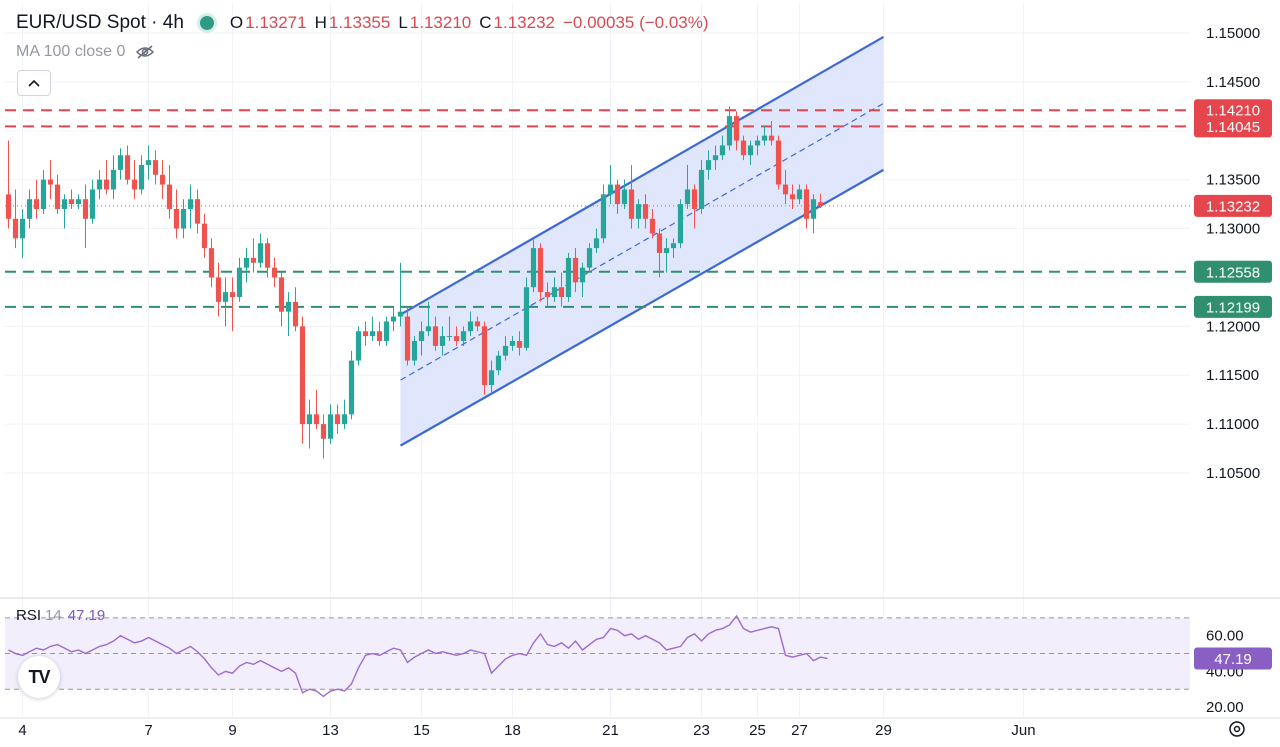  I want to click on price-label-support: 1.12558, so click(1233, 271).